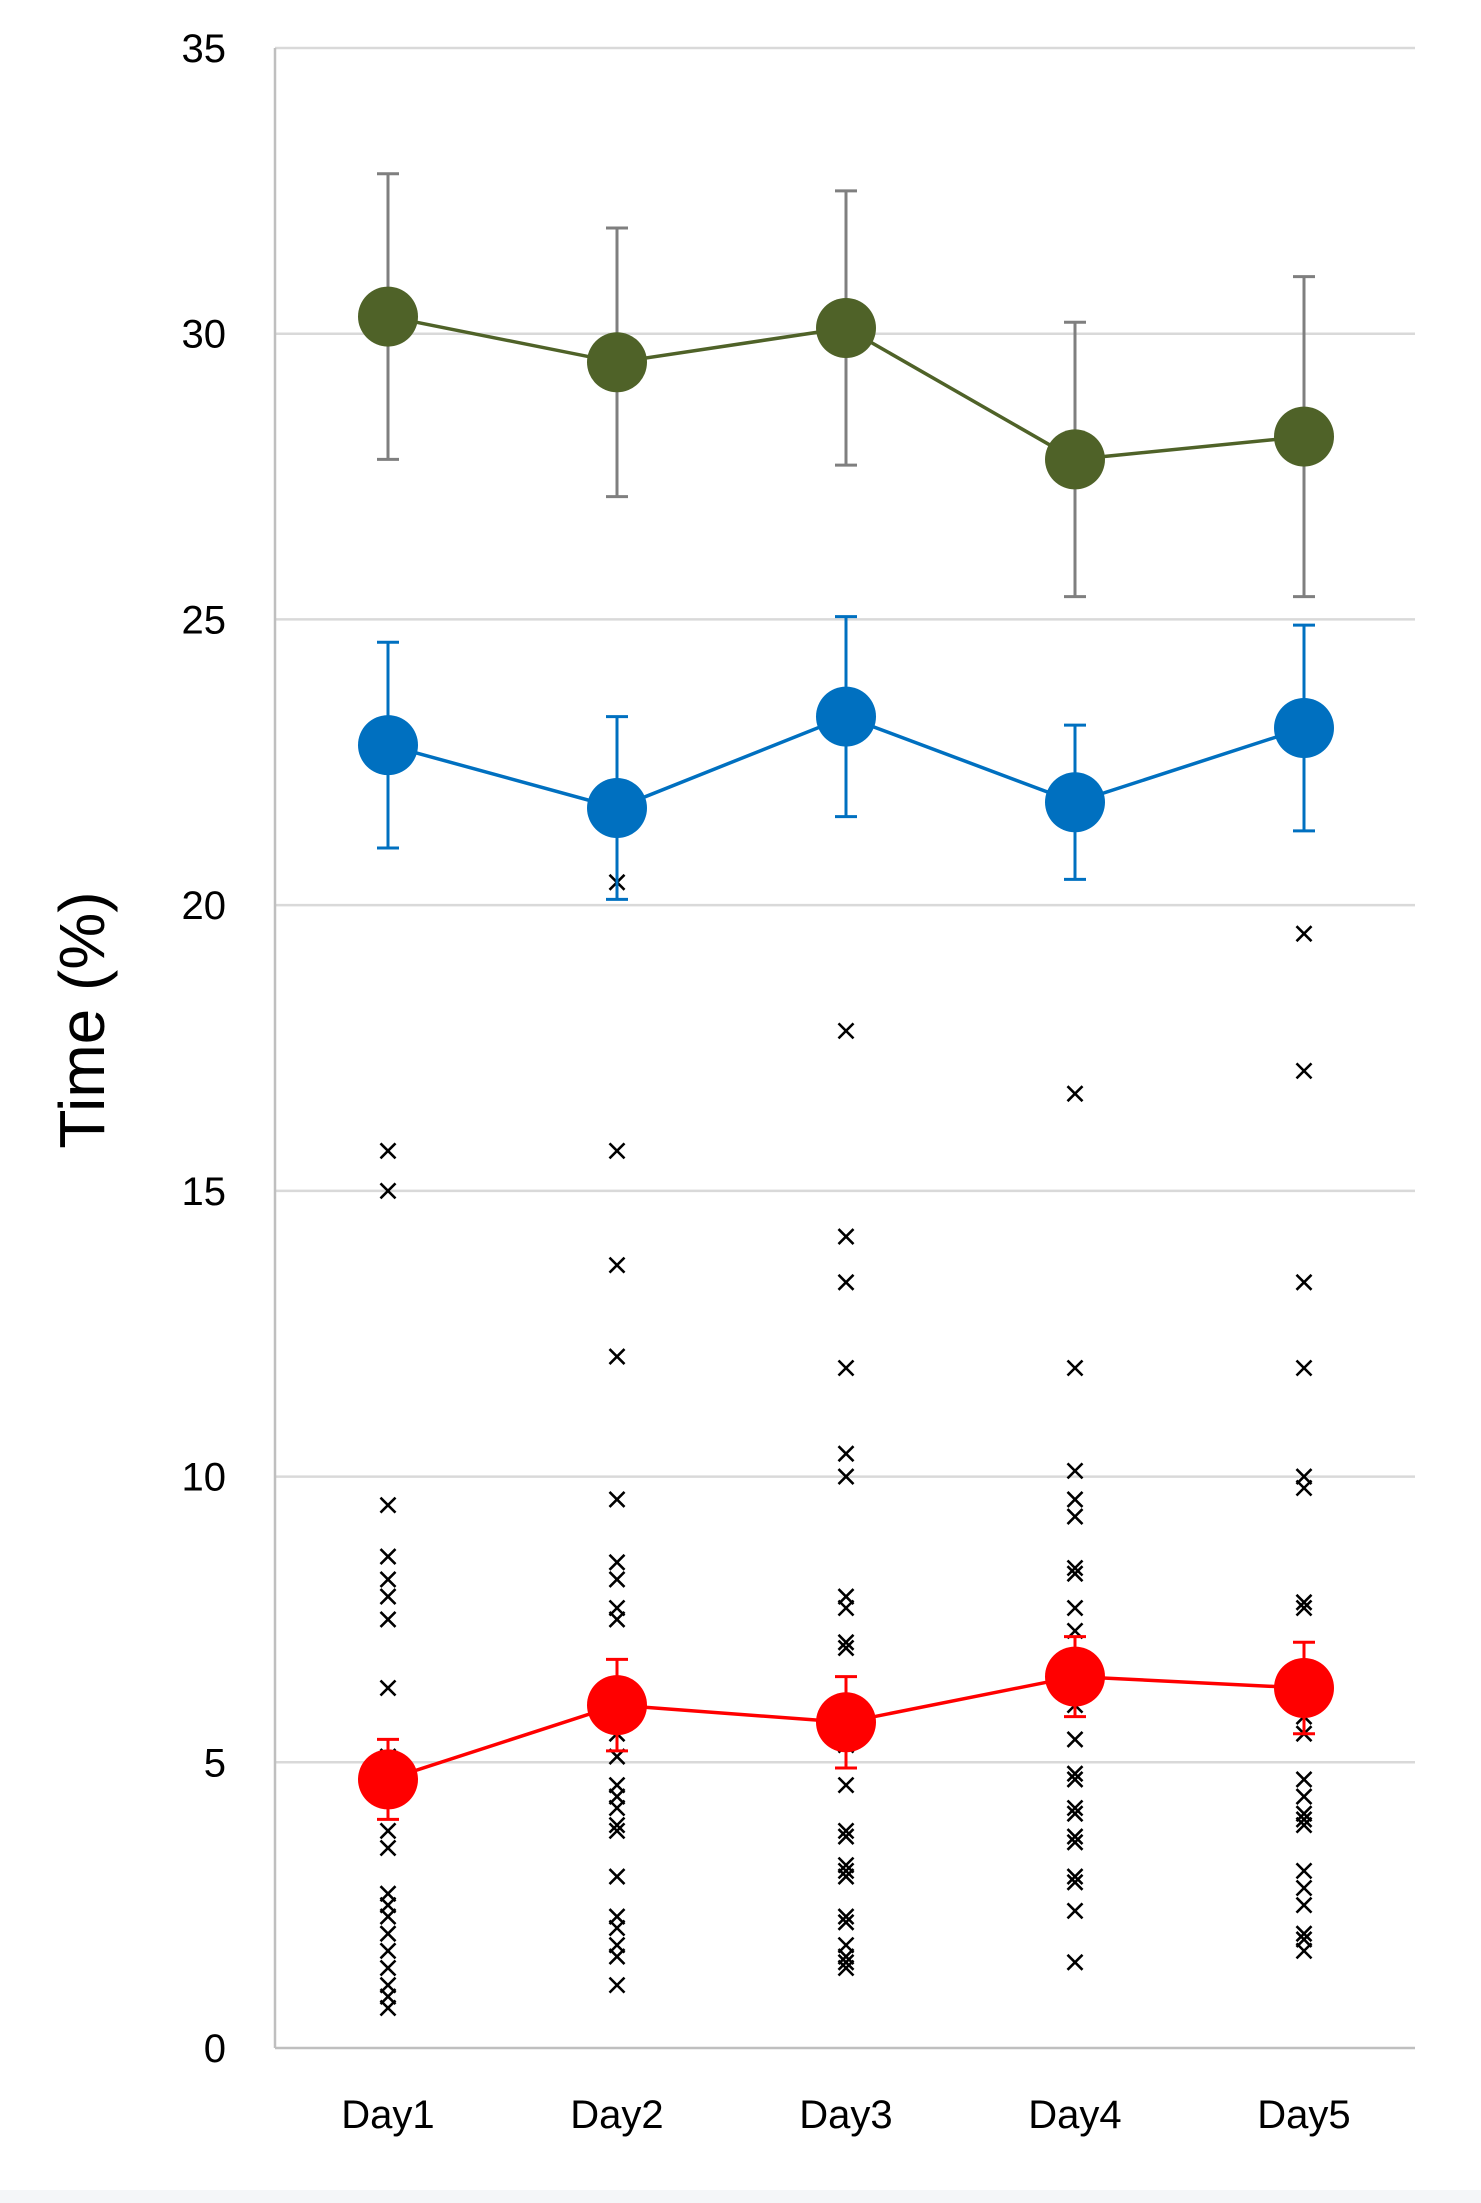  I want to click on y-tick-labels: 0 5 10 15 20 25 30 35, so click(204, 1049).